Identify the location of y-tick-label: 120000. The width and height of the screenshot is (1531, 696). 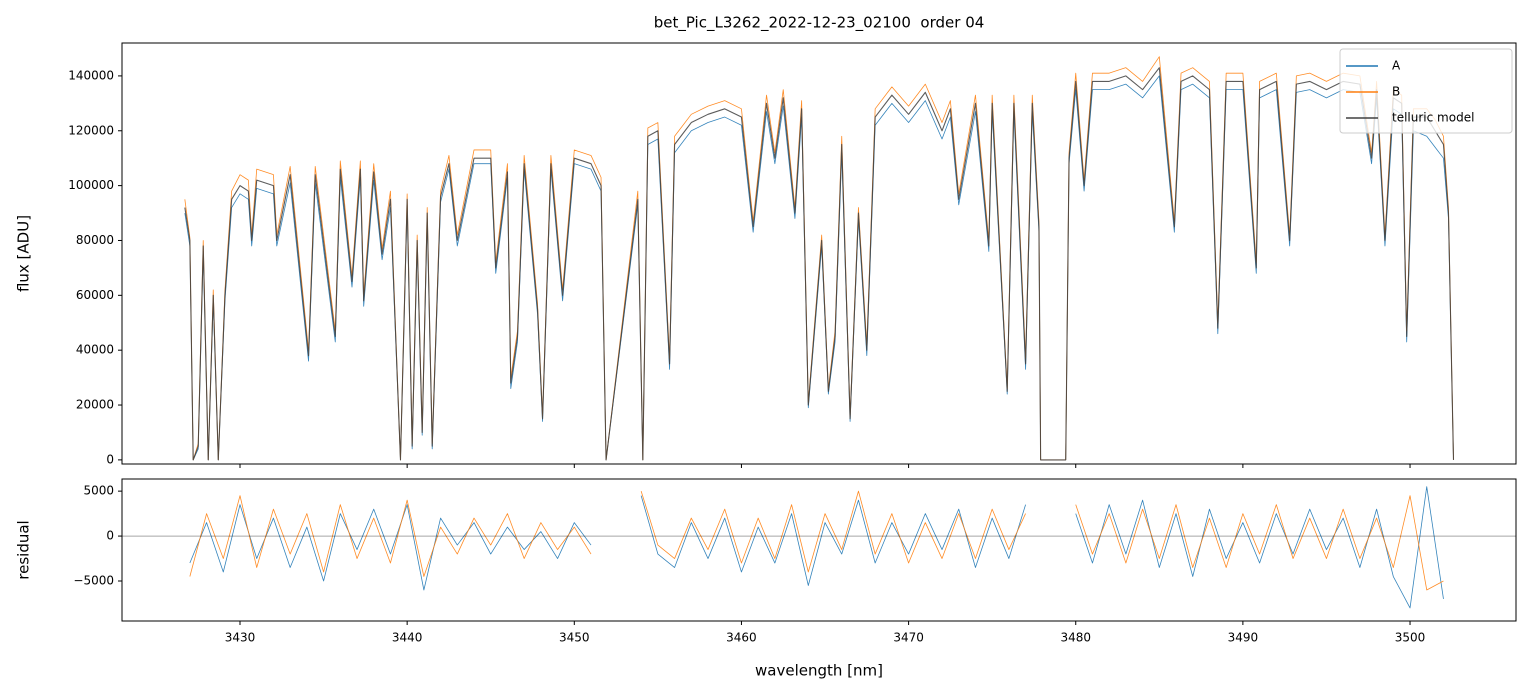
(91, 130).